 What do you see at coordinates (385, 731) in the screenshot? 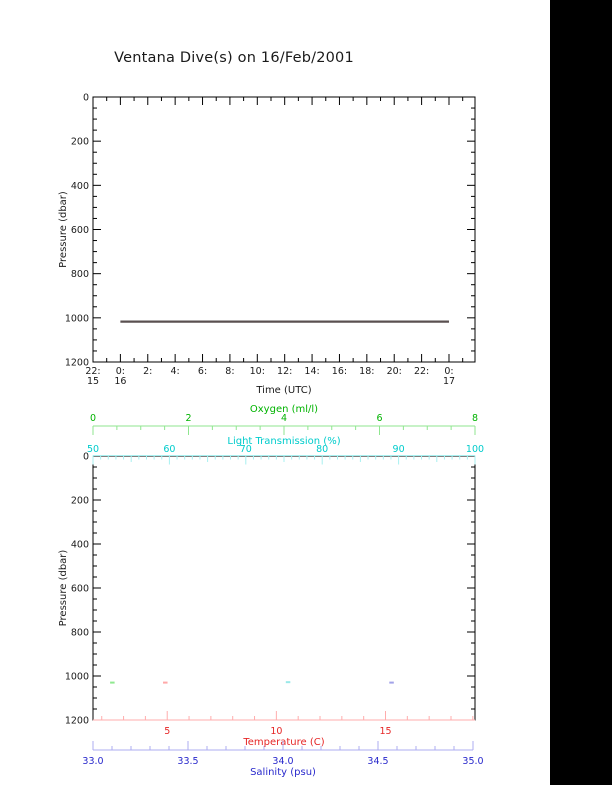
I see `temperature-tick-label: 15` at bounding box center [385, 731].